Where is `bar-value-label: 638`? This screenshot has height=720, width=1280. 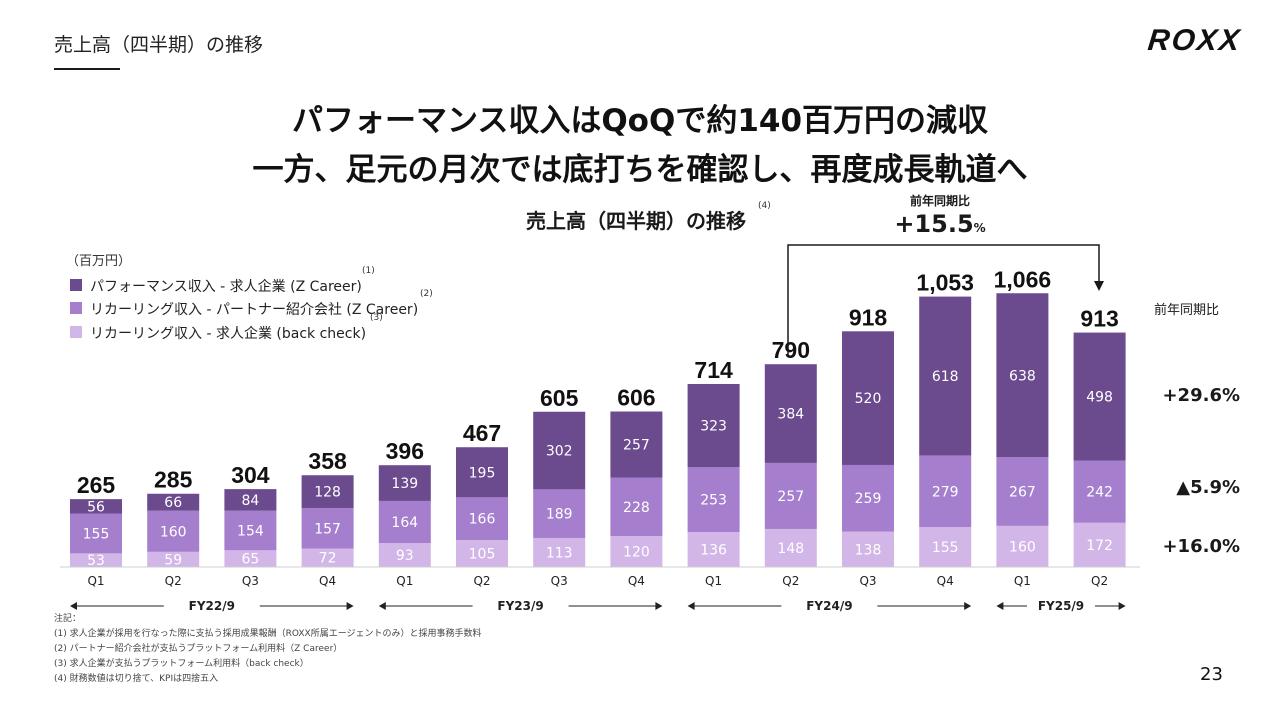
bar-value-label: 638 is located at coordinates (1022, 376).